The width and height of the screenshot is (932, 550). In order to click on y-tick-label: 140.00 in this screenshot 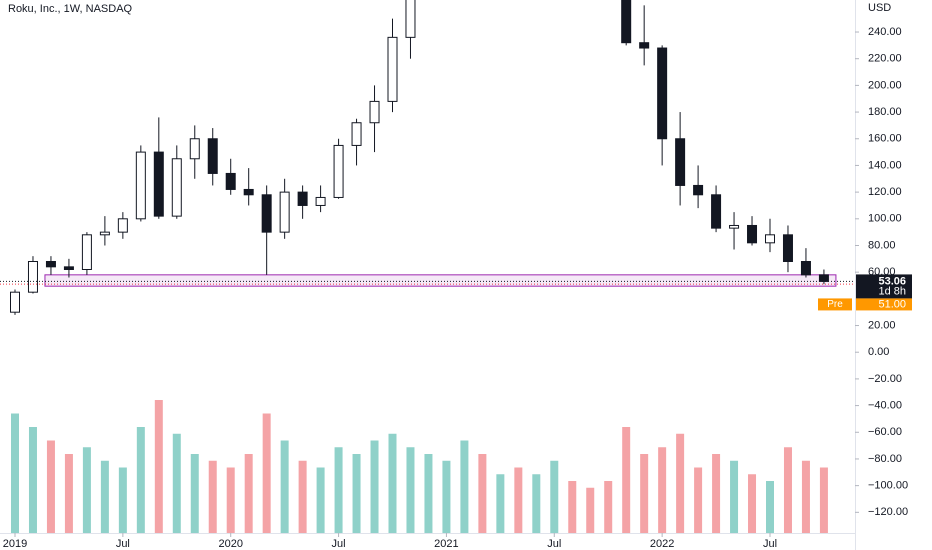, I will do `click(885, 165)`.